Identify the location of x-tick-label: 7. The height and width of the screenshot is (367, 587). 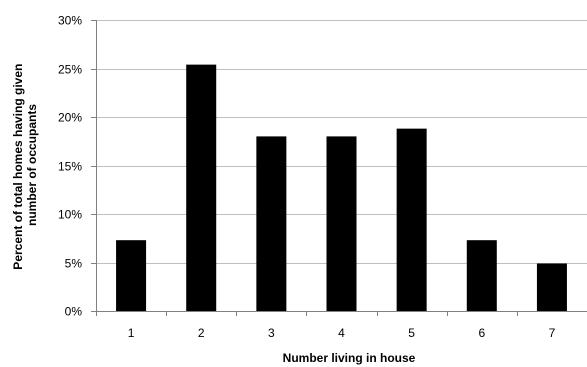
(552, 333).